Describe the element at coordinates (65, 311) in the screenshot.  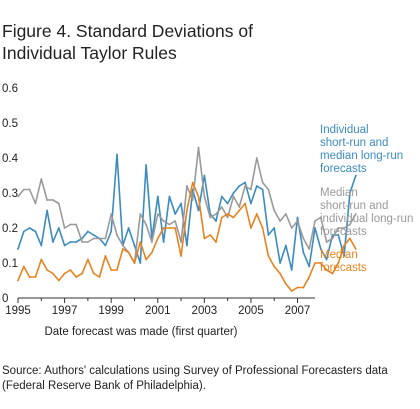
I see `x-tick-label: 1997` at that location.